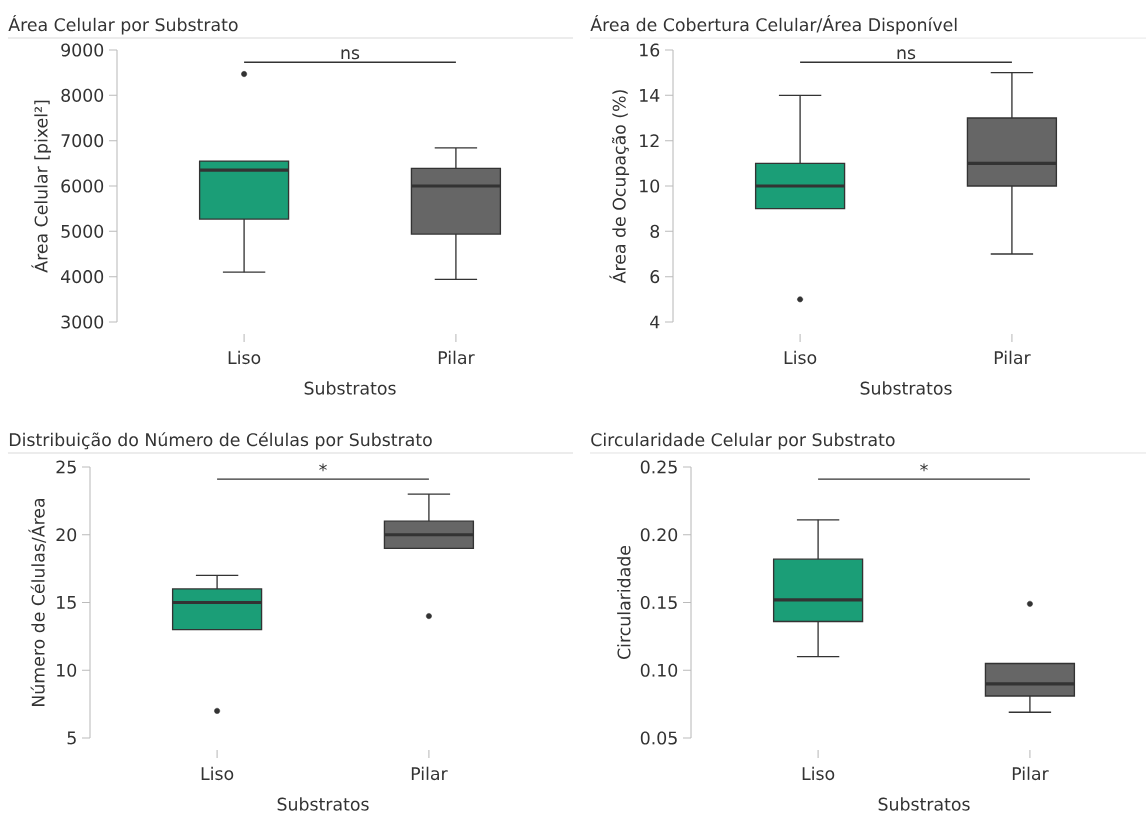 This screenshot has width=1146, height=825. Describe the element at coordinates (66, 602) in the screenshot. I see `y-tick-label: 15` at that location.